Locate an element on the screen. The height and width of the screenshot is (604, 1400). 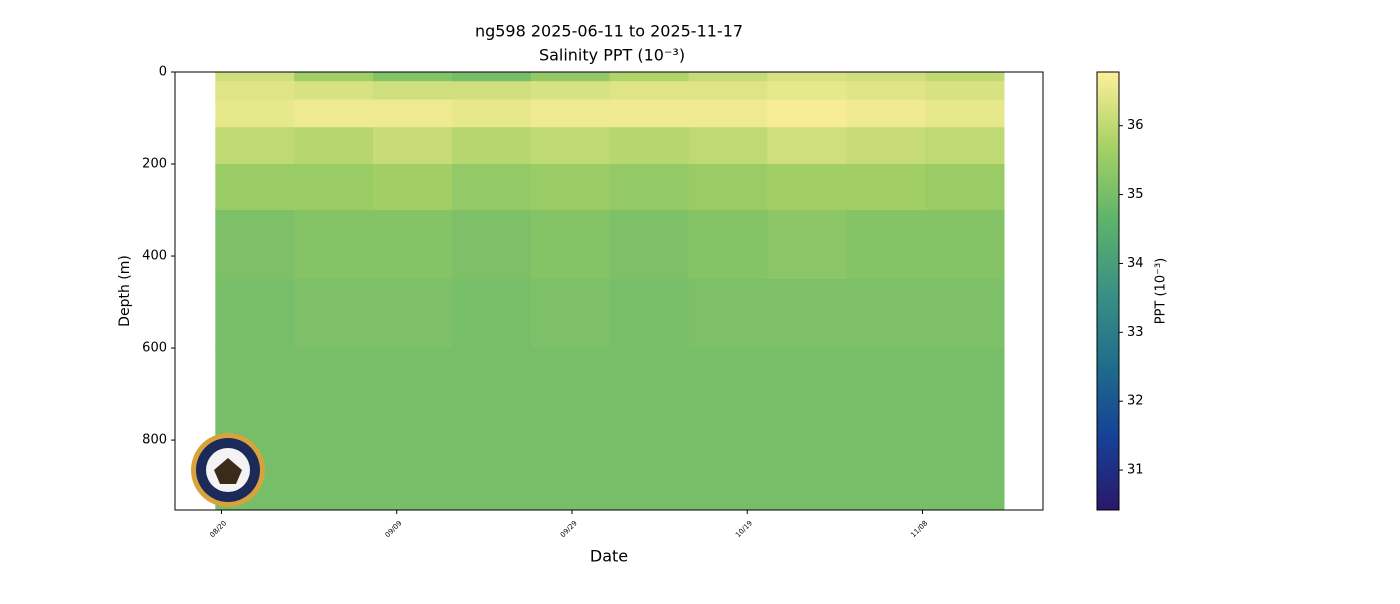
x-tick-label: 10/19 is located at coordinates (744, 529).